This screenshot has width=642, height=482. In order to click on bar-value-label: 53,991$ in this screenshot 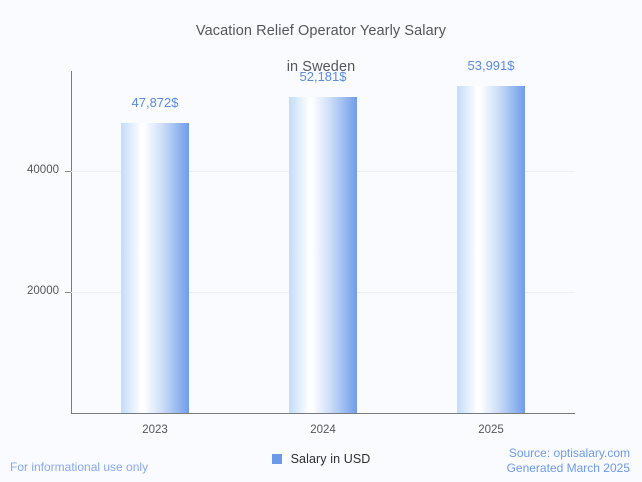, I will do `click(491, 66)`.